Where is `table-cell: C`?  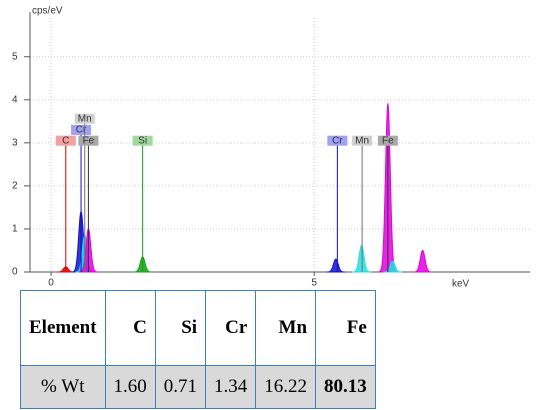 table-cell: C is located at coordinates (130, 328).